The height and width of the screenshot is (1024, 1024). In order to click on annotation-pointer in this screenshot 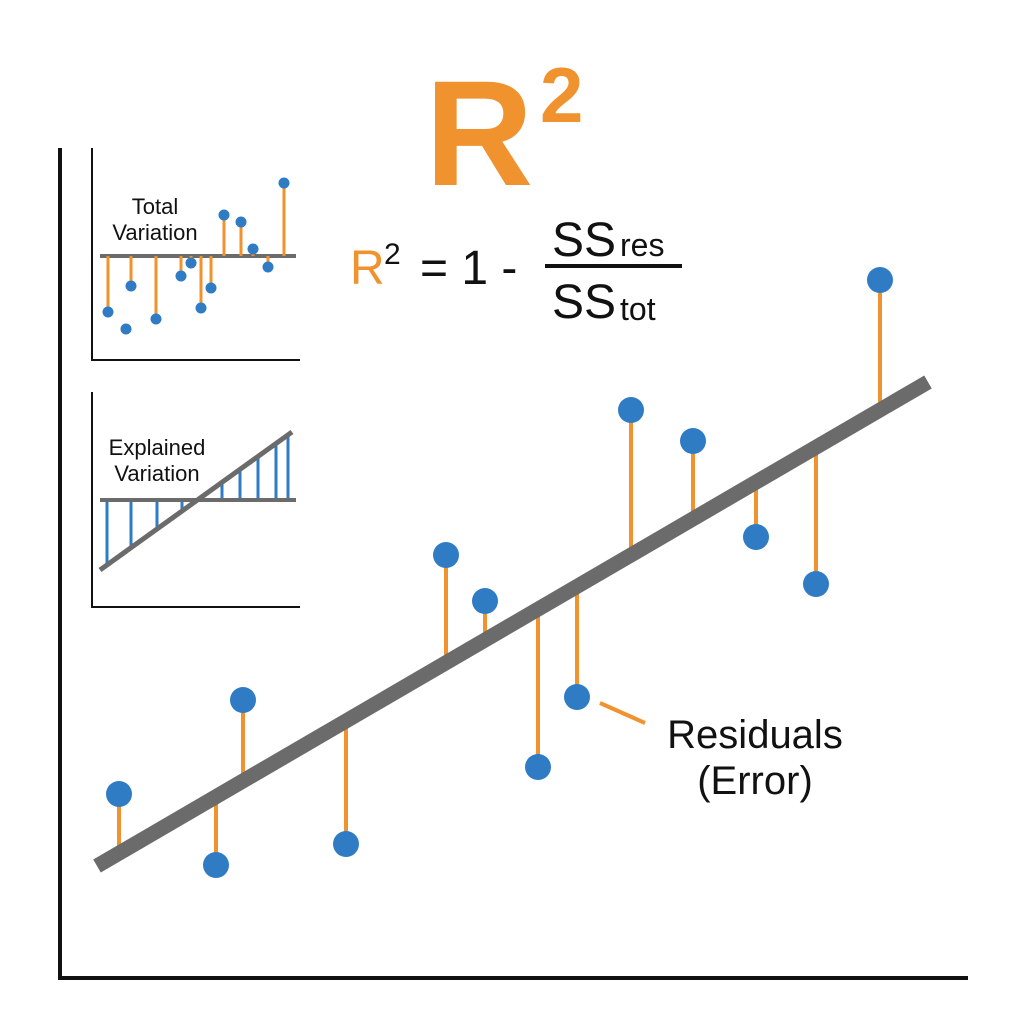, I will do `click(622, 713)`.